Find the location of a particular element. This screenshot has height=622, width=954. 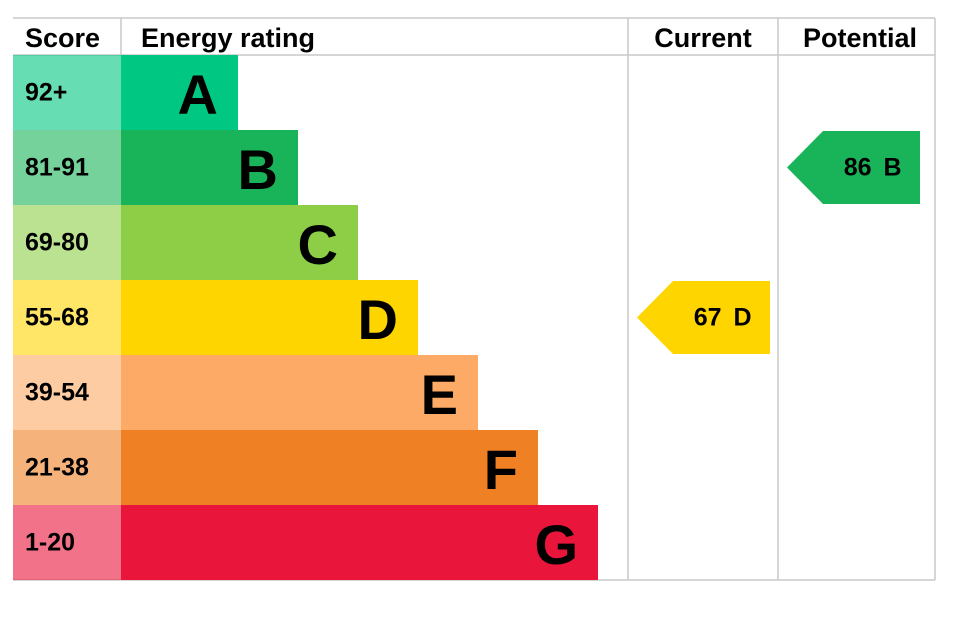

rating-letter: G is located at coordinates (556, 544).